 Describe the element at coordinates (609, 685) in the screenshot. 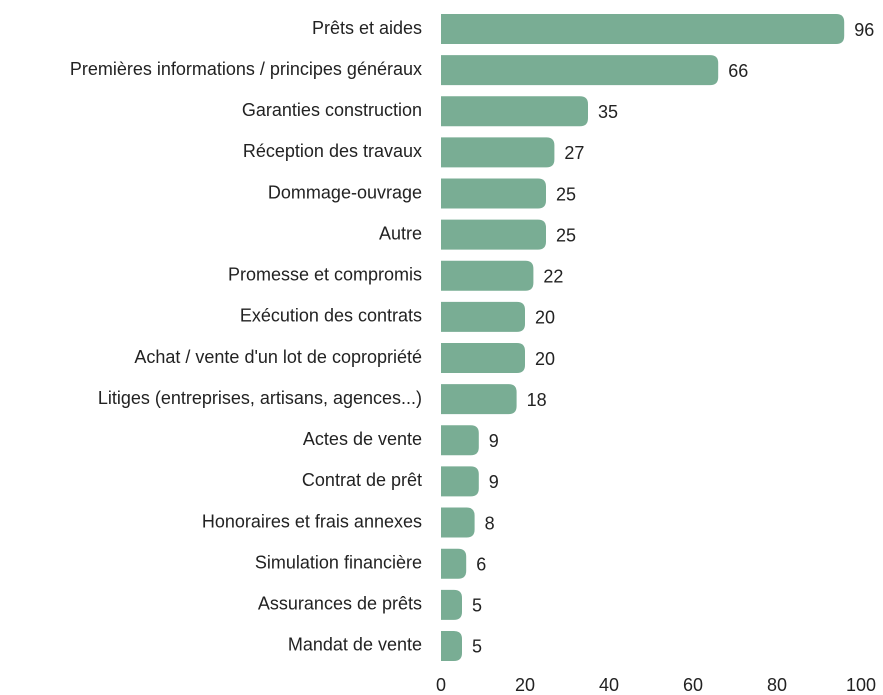

I see `x-tick-label: 40` at that location.